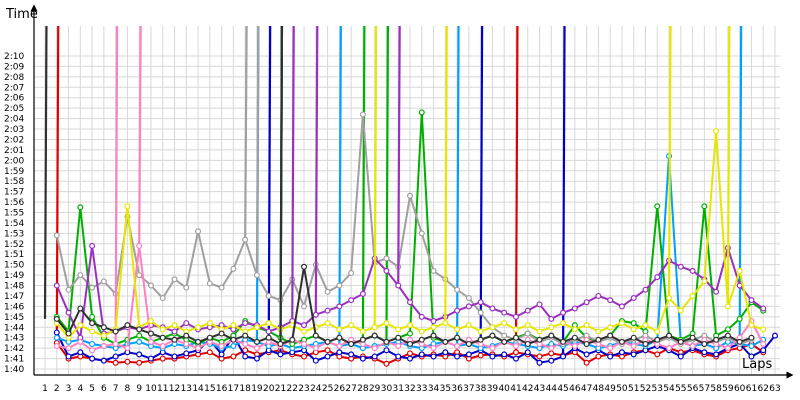  Describe the element at coordinates (757, 364) in the screenshot. I see `x-axis-title: Laps` at that location.